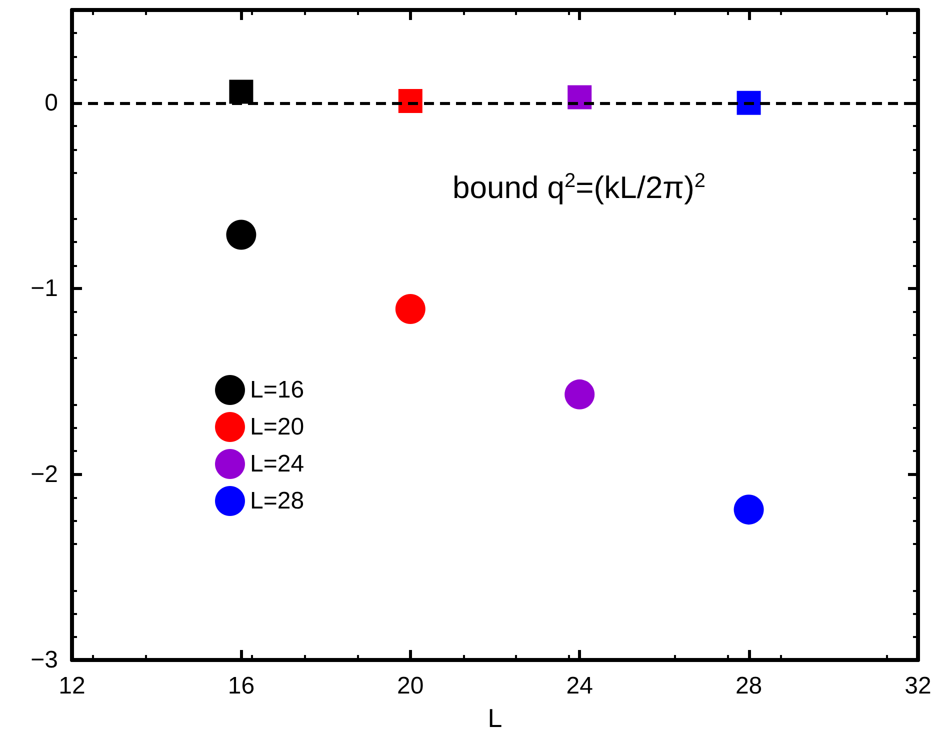 The width and height of the screenshot is (939, 738). What do you see at coordinates (44, 474) in the screenshot?
I see `y-tick-label: −2` at bounding box center [44, 474].